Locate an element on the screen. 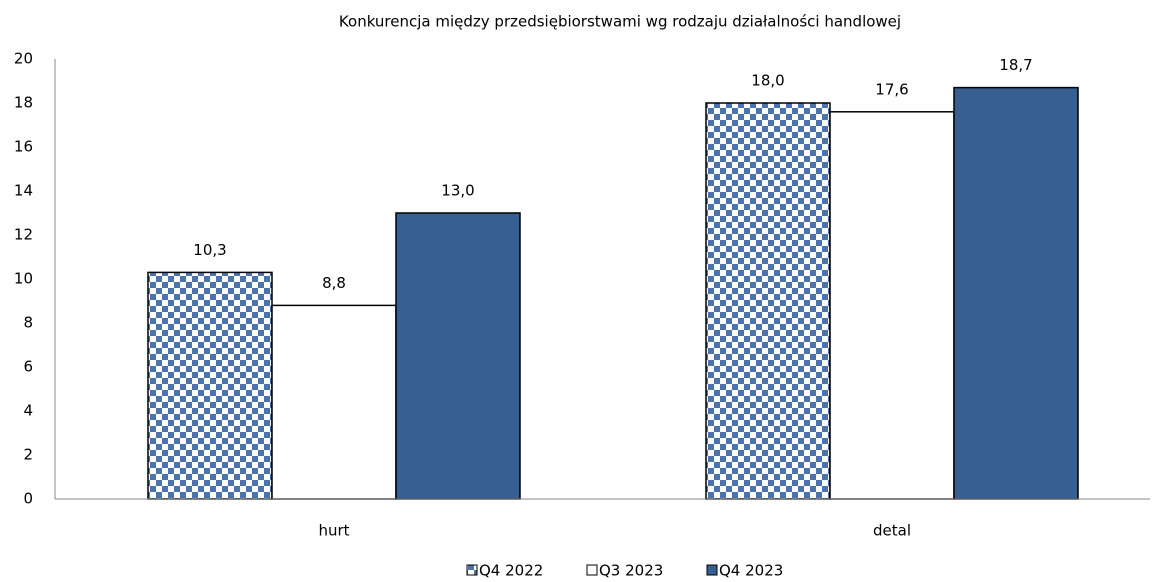 This screenshot has width=1158, height=582. data-label: 8,8 is located at coordinates (334, 283).